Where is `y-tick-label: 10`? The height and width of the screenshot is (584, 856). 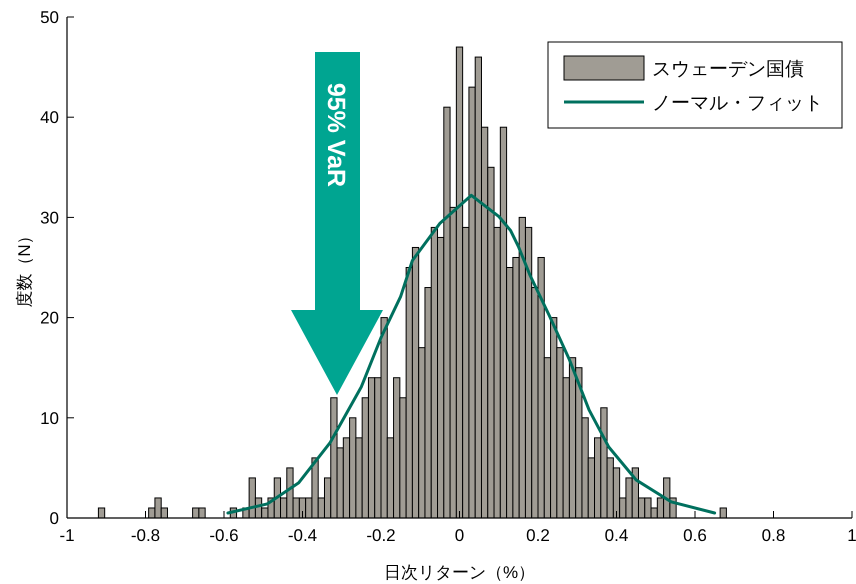 y-tick-label: 10 is located at coordinates (49, 418).